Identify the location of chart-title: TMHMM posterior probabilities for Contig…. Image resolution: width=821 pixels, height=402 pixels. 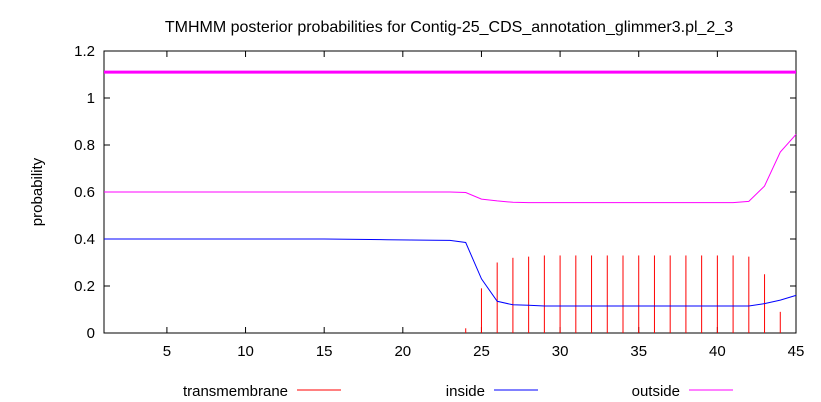
(449, 27).